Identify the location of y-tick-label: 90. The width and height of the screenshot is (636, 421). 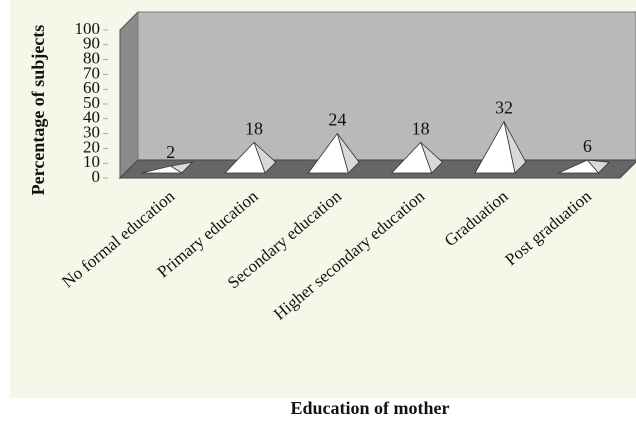
(91, 43).